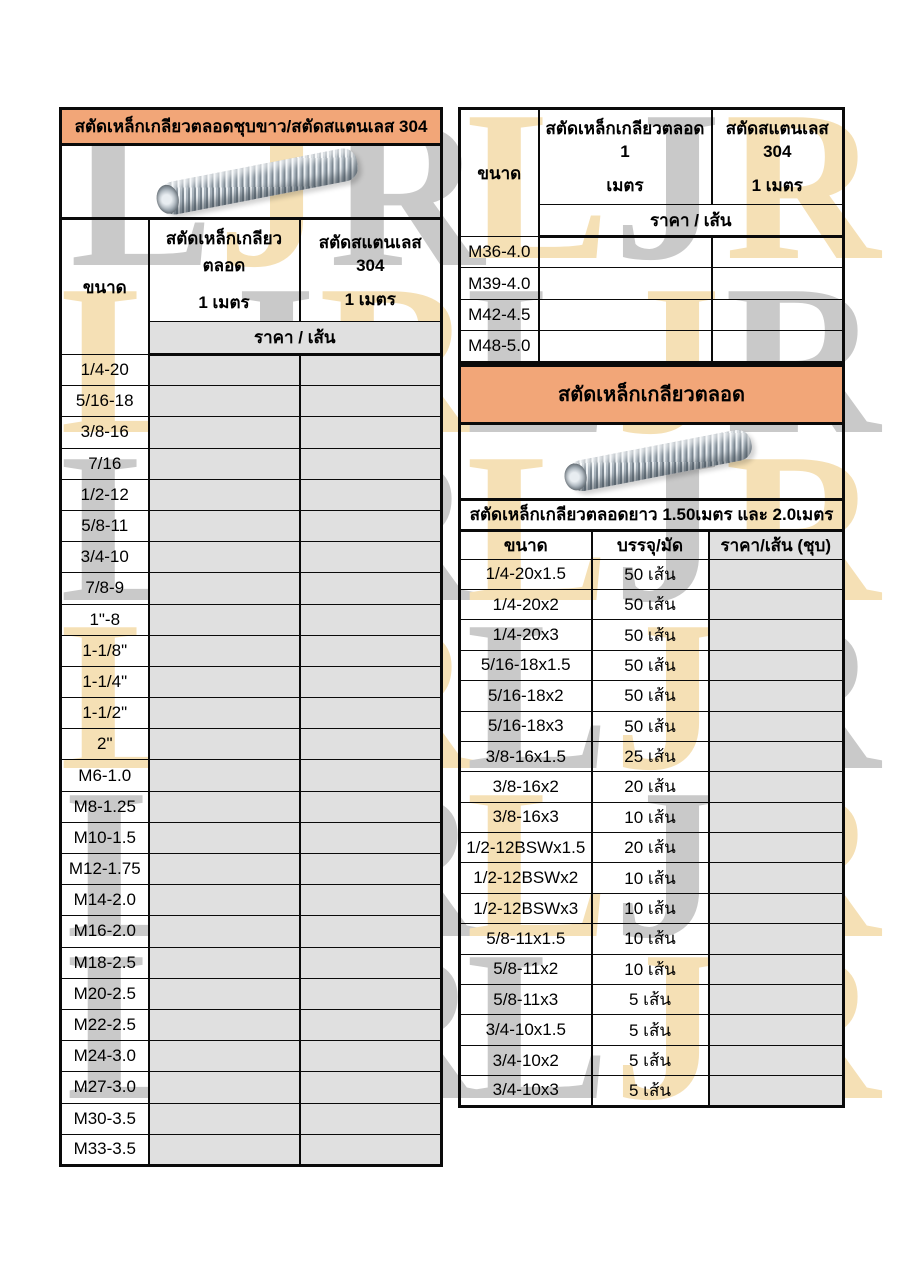 The image size is (905, 1280). What do you see at coordinates (251, 682) in the screenshot?
I see `table-row: 1-1/4"` at bounding box center [251, 682].